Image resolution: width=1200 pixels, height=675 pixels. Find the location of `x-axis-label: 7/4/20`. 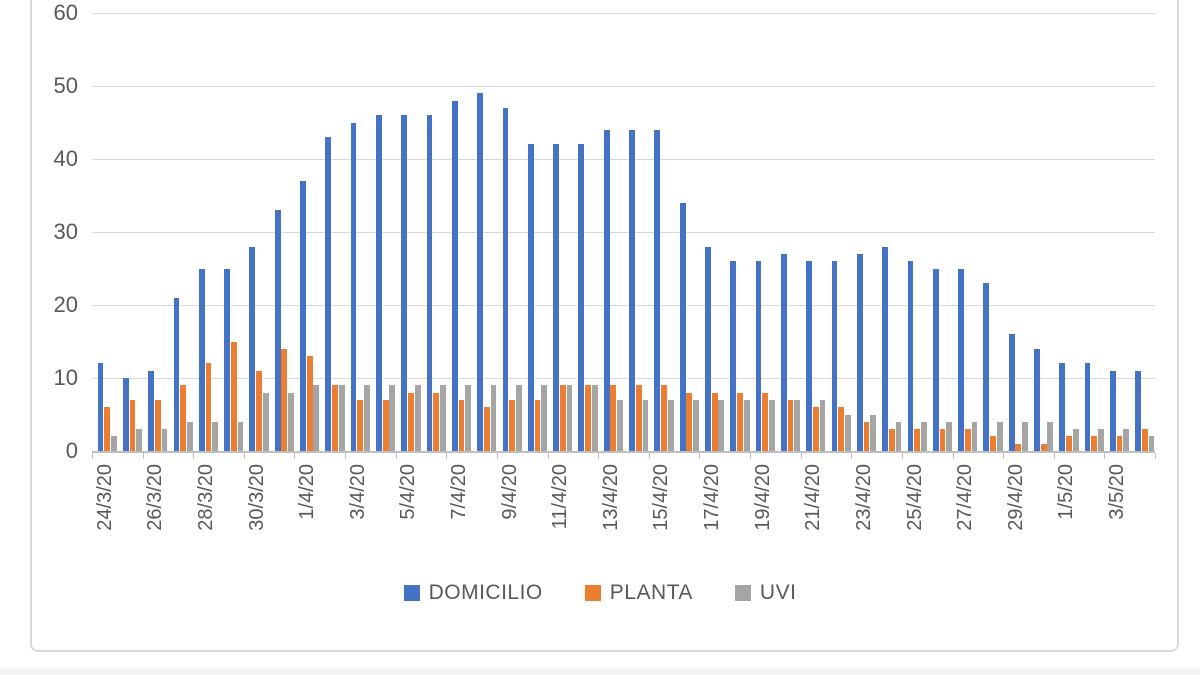

x-axis-label: 7/4/20 is located at coordinates (458, 492).